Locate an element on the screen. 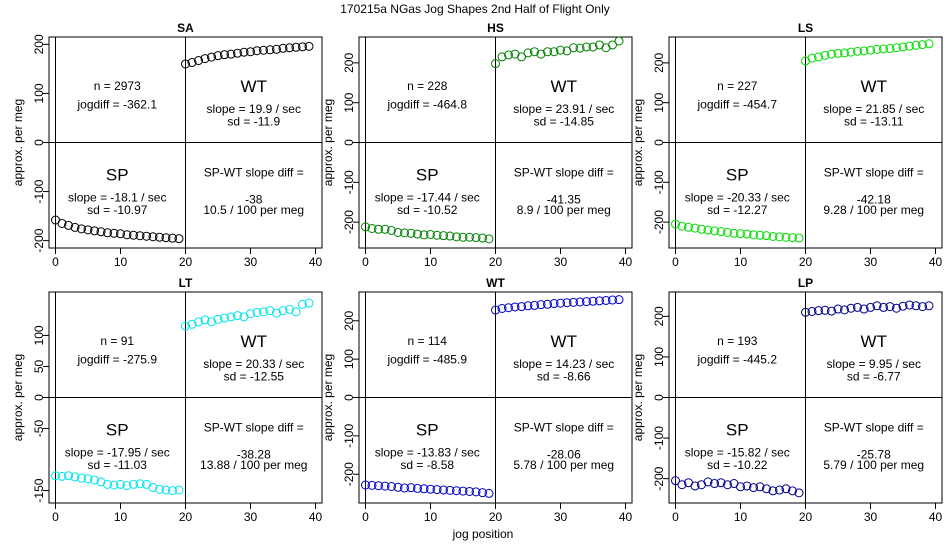 The image size is (950, 550). x-tick-label: 30 is located at coordinates (871, 262).